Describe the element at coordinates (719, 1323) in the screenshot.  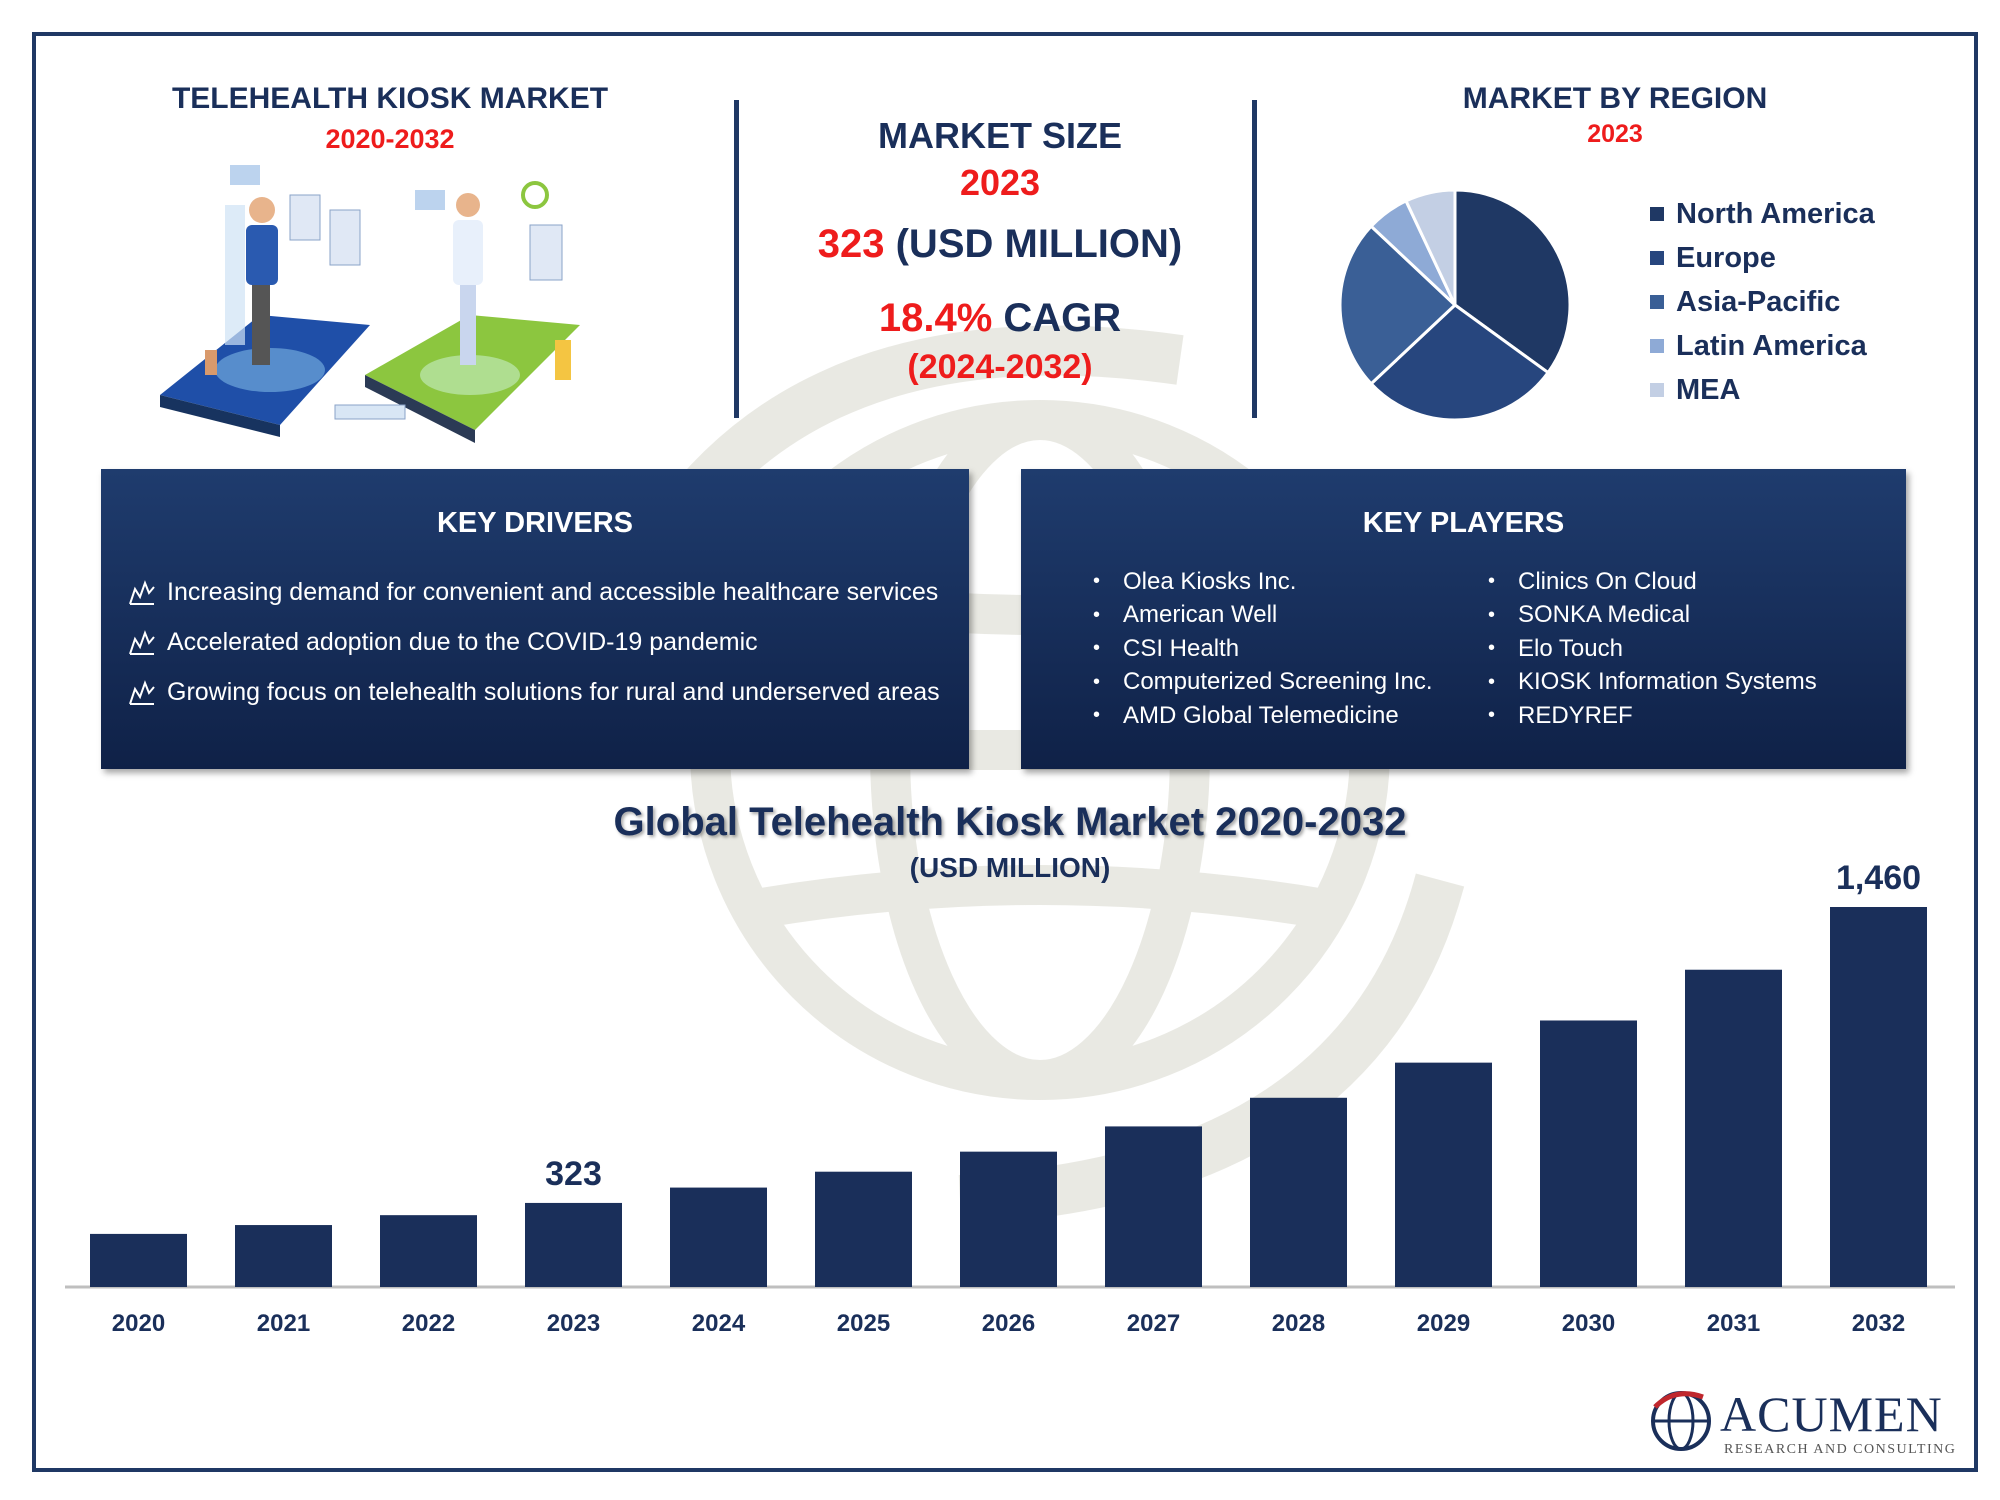
I see `x-tick-label: 2024` at that location.